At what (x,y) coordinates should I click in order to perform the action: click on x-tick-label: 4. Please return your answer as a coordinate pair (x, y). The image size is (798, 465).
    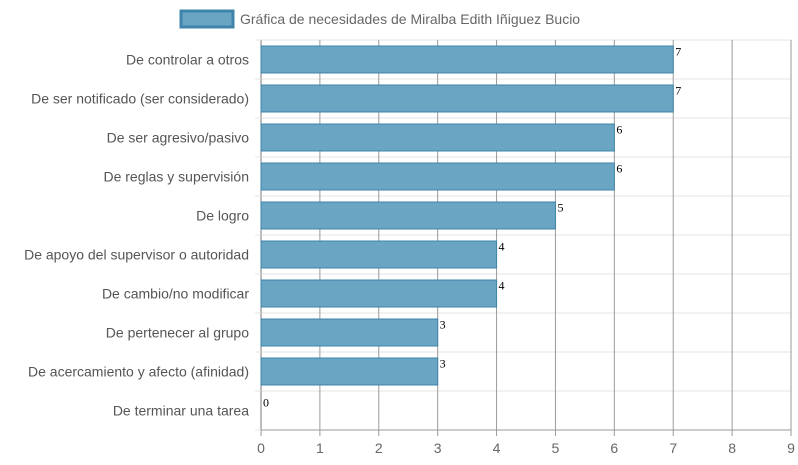
    Looking at the image, I should click on (497, 448).